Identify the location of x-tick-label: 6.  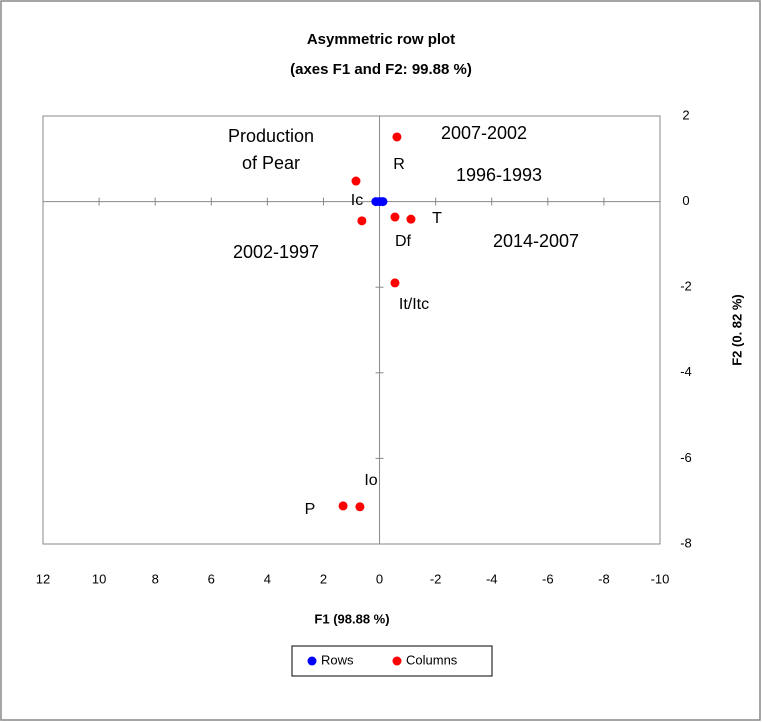
(211, 578).